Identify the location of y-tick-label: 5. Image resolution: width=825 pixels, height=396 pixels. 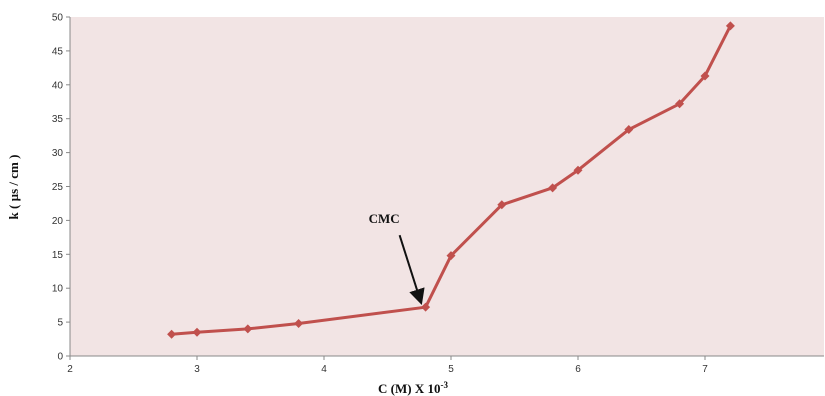
(60, 323).